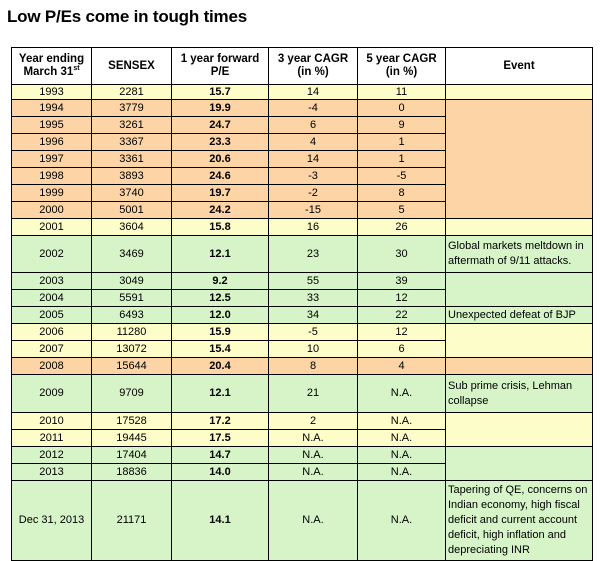  I want to click on cell-cagr3: 55, so click(313, 281).